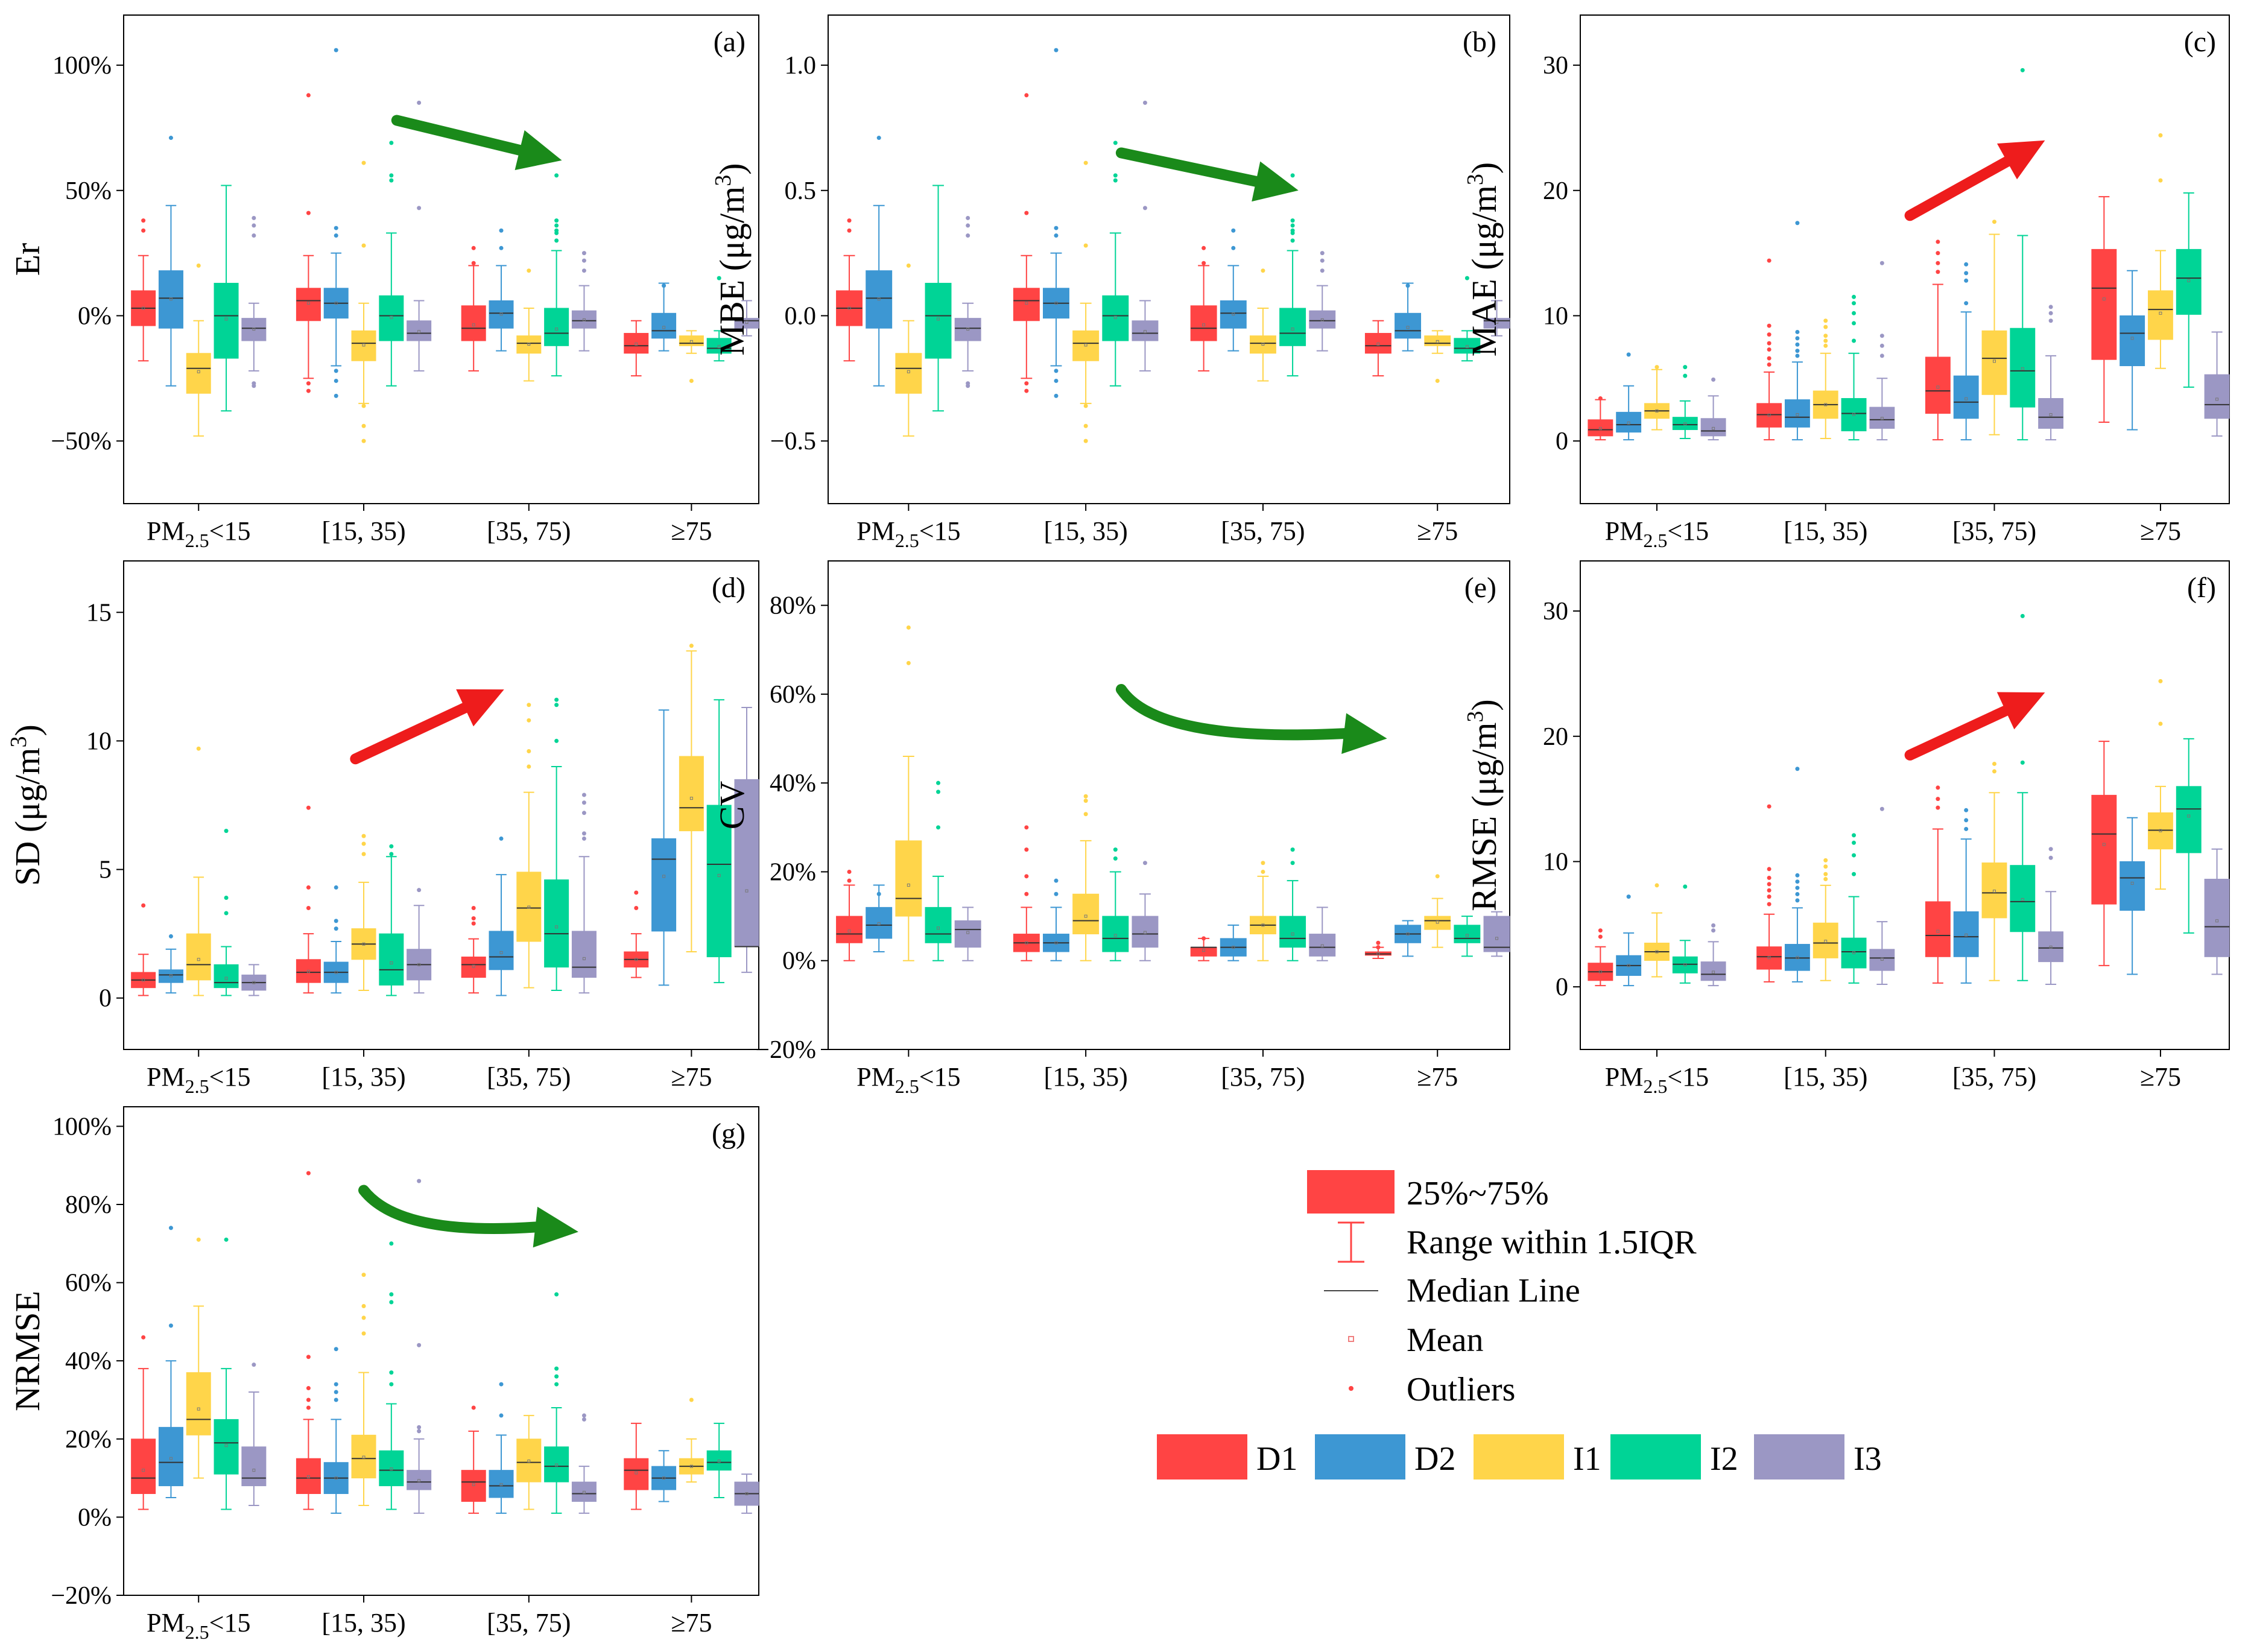 Image resolution: width=2251 pixels, height=1652 pixels. Describe the element at coordinates (1562, 987) in the screenshot. I see `y-tick-label: 0` at that location.